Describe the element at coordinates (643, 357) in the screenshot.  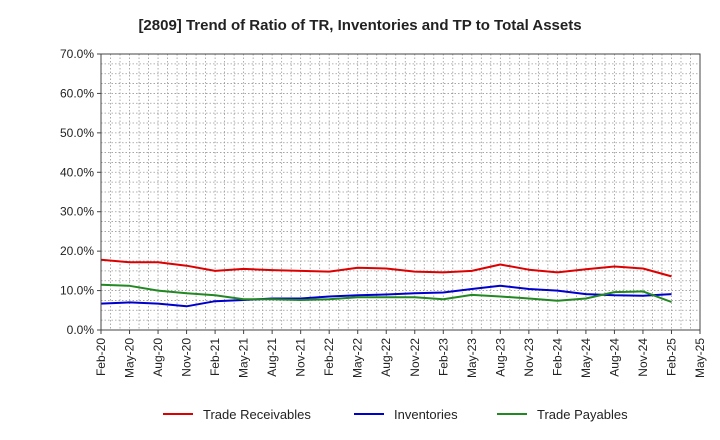
I see `x-tick-label: Nov-24` at that location.